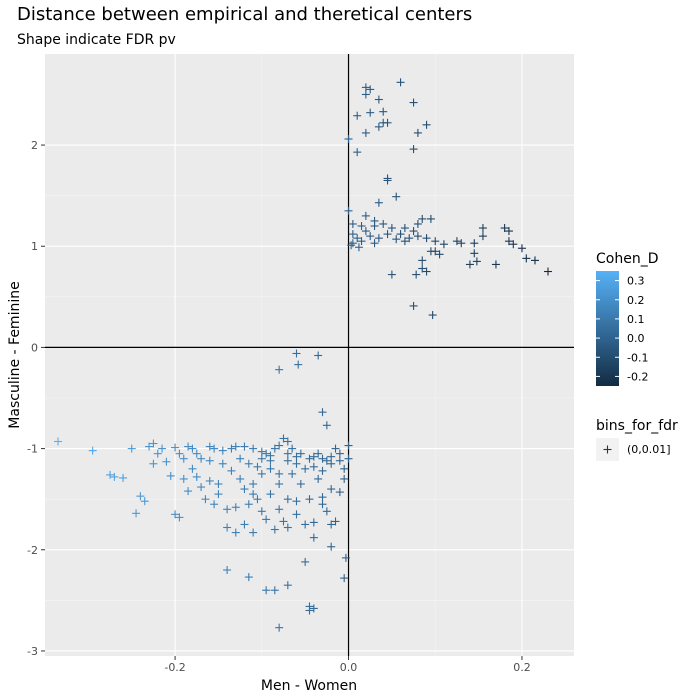 This screenshot has height=700, width=700. What do you see at coordinates (607, 449) in the screenshot?
I see `shape-legend-symbol` at bounding box center [607, 449].